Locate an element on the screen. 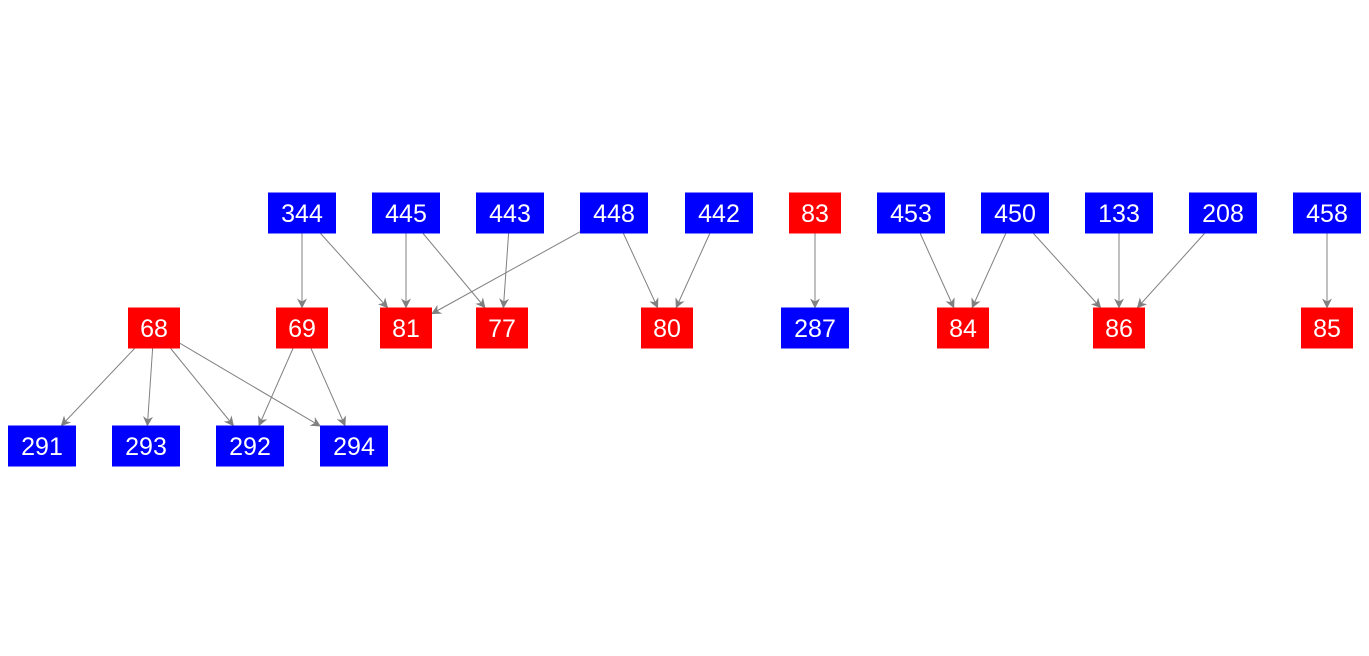 This screenshot has height=656, width=1369. node-label: 450 is located at coordinates (1015, 214).